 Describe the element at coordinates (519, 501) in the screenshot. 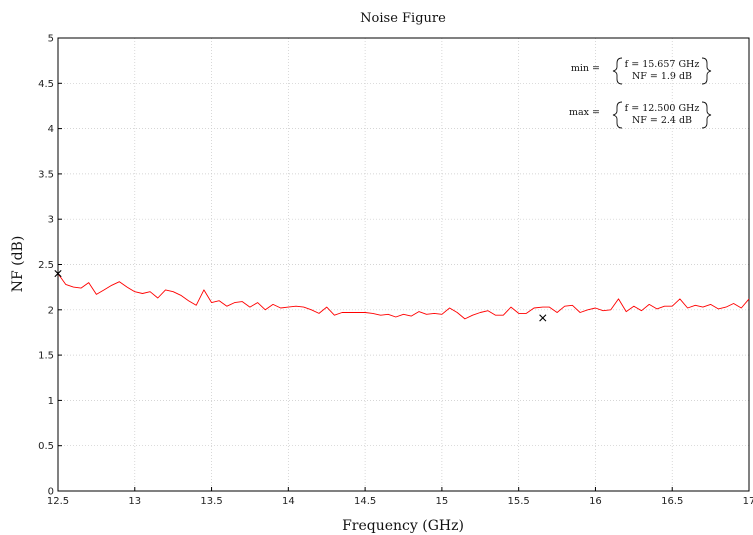

I see `x-tick-label: 15.5` at that location.